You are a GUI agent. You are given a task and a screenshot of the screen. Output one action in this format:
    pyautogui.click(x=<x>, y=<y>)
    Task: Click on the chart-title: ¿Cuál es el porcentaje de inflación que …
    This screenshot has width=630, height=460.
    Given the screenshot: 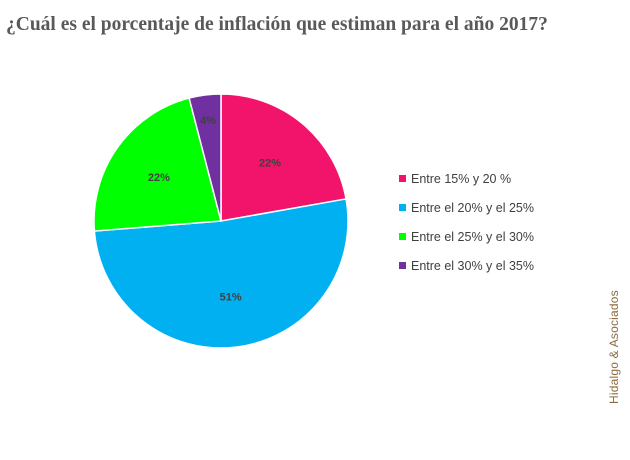 What is the action you would take?
    pyautogui.click(x=277, y=24)
    